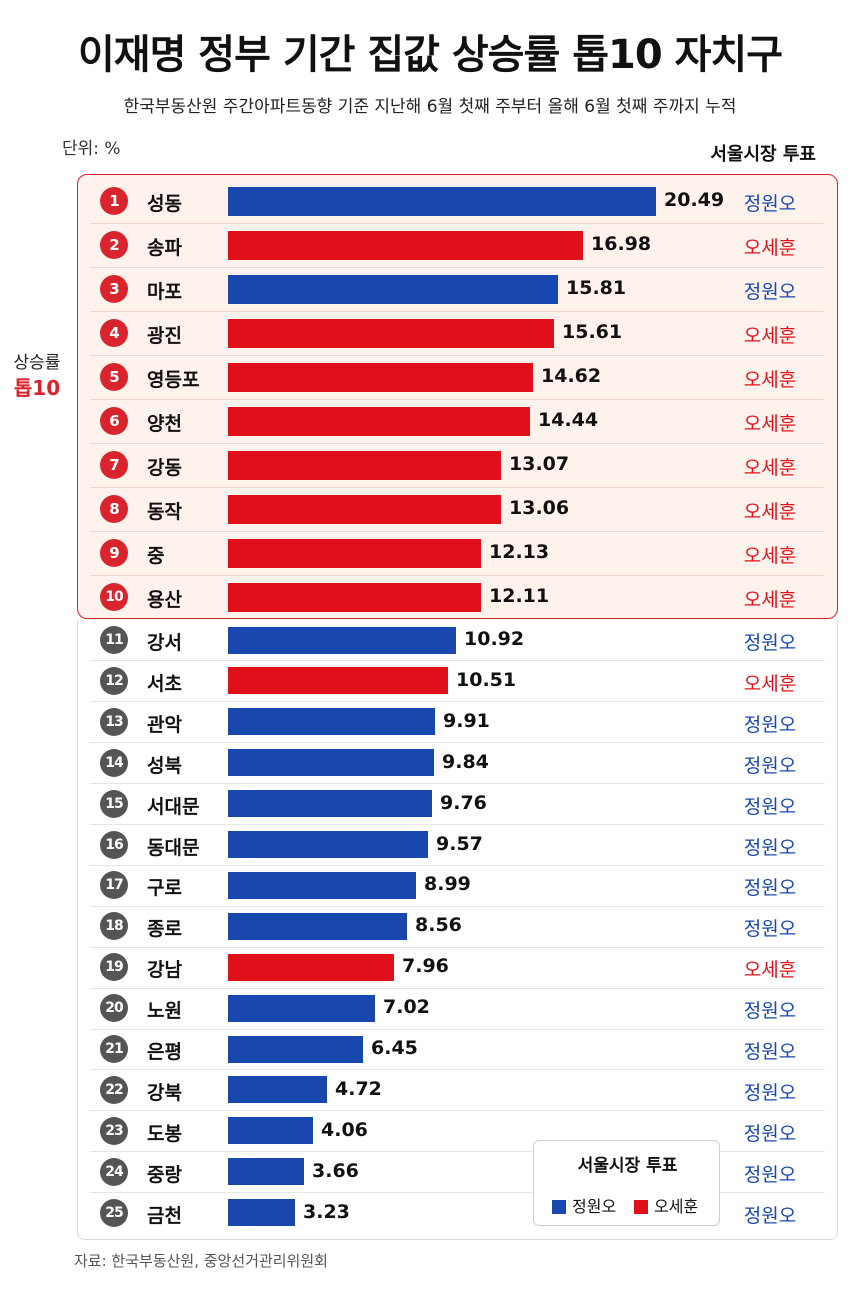 This screenshot has height=1290, width=860. I want to click on rank-badge: 11, so click(114, 640).